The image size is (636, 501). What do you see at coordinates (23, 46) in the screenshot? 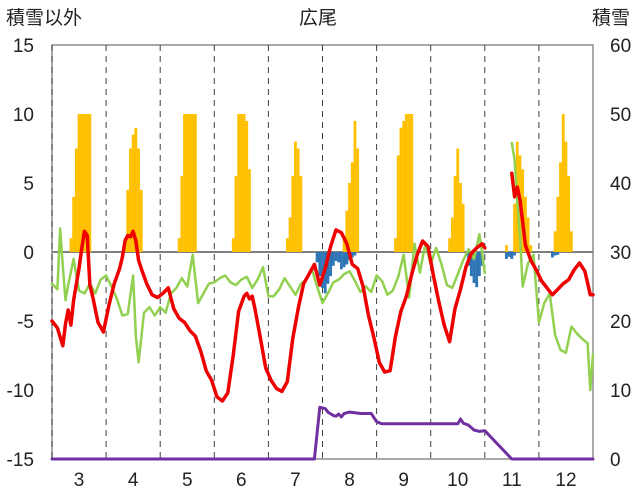
I see `left-y-tick-label: 15` at bounding box center [23, 46].